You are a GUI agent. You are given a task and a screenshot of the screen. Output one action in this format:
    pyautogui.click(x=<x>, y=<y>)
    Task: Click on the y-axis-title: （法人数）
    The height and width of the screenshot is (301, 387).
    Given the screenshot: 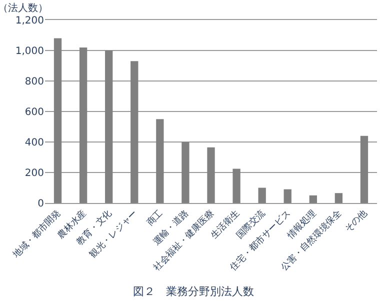 What is the action you would take?
    pyautogui.click(x=24, y=8)
    